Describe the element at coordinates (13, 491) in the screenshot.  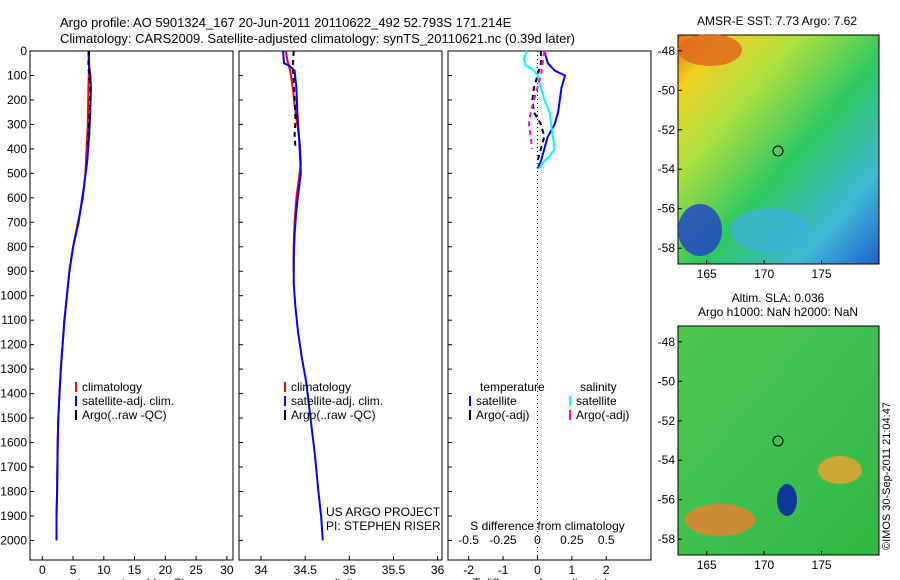
I see `y-tick-label: 1800` at that location.